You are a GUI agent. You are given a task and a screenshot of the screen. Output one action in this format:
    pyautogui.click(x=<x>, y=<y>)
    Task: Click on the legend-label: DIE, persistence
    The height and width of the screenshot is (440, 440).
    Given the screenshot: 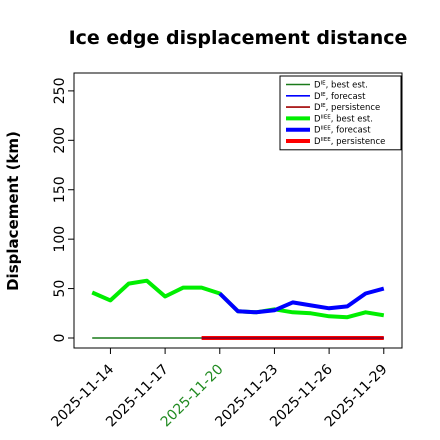 What is the action you would take?
    pyautogui.click(x=347, y=108)
    